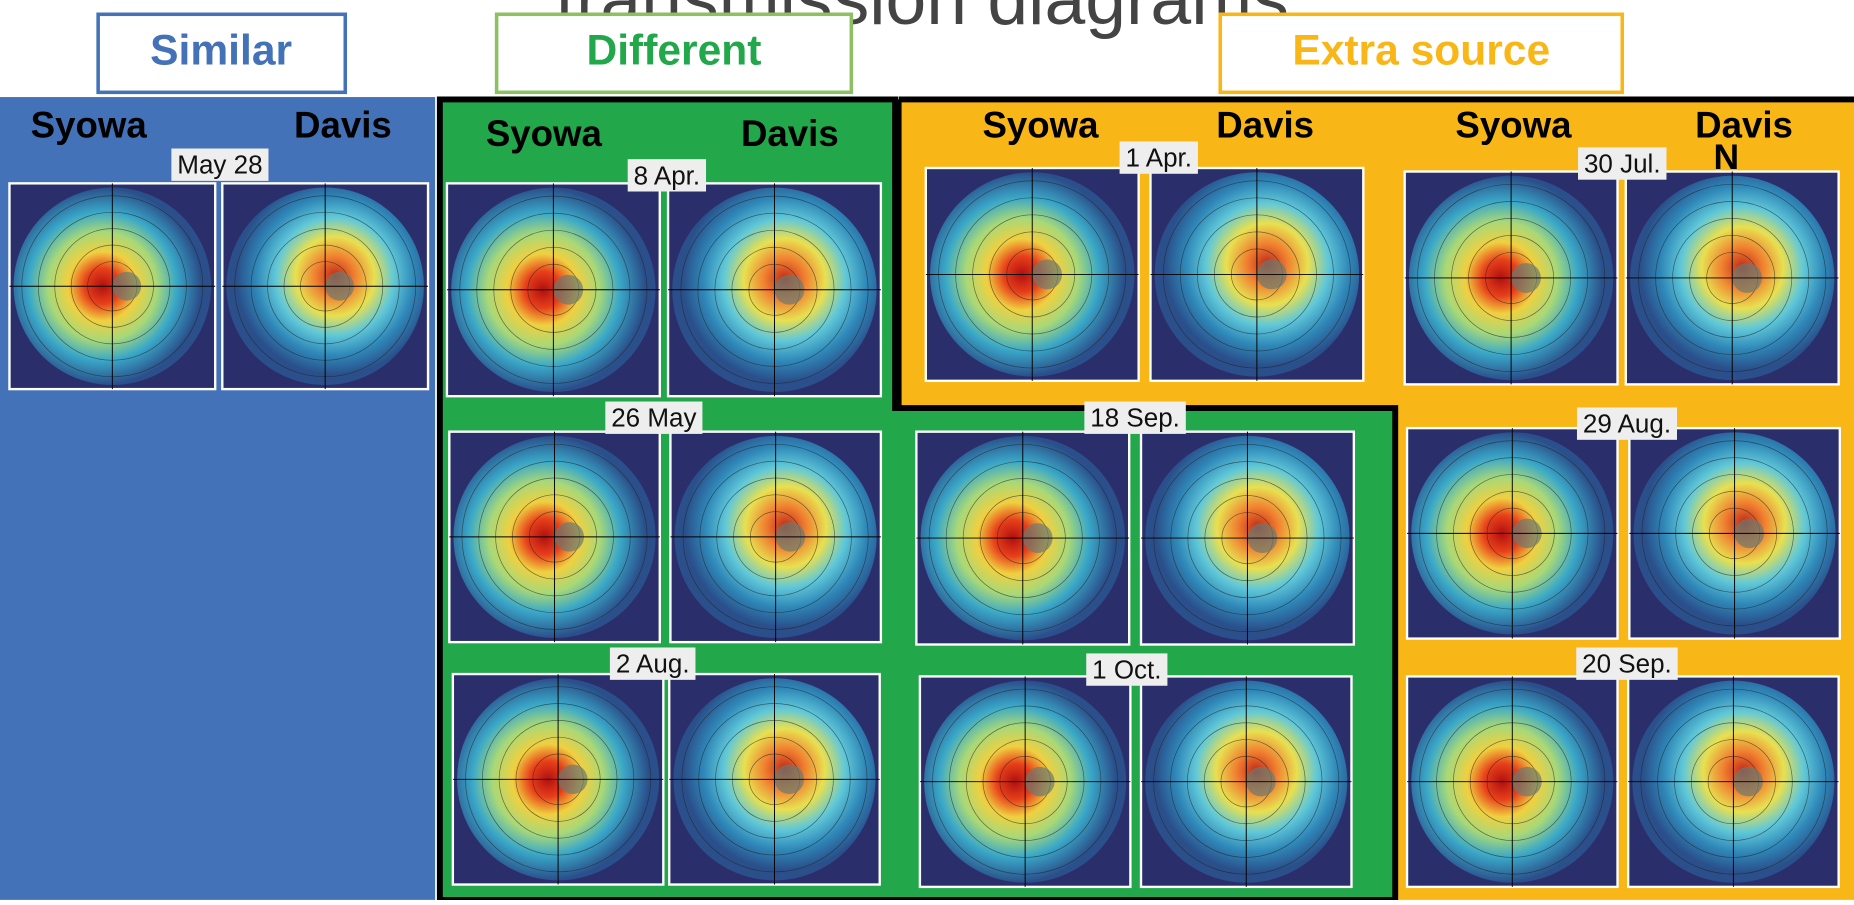 This screenshot has width=1854, height=905. What do you see at coordinates (221, 51) in the screenshot?
I see `category-label: Similar` at bounding box center [221, 51].